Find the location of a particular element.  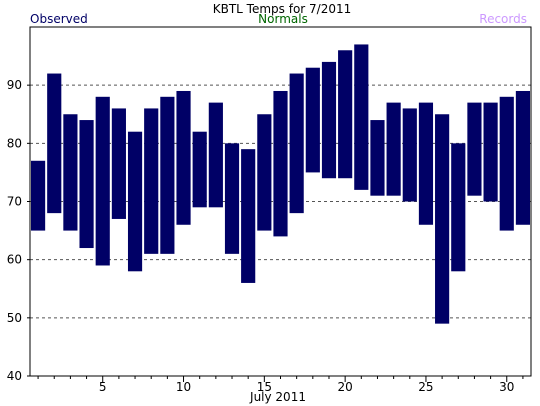

x-ticks: 5 10 15 20 25 30 is located at coordinates (280, 385).